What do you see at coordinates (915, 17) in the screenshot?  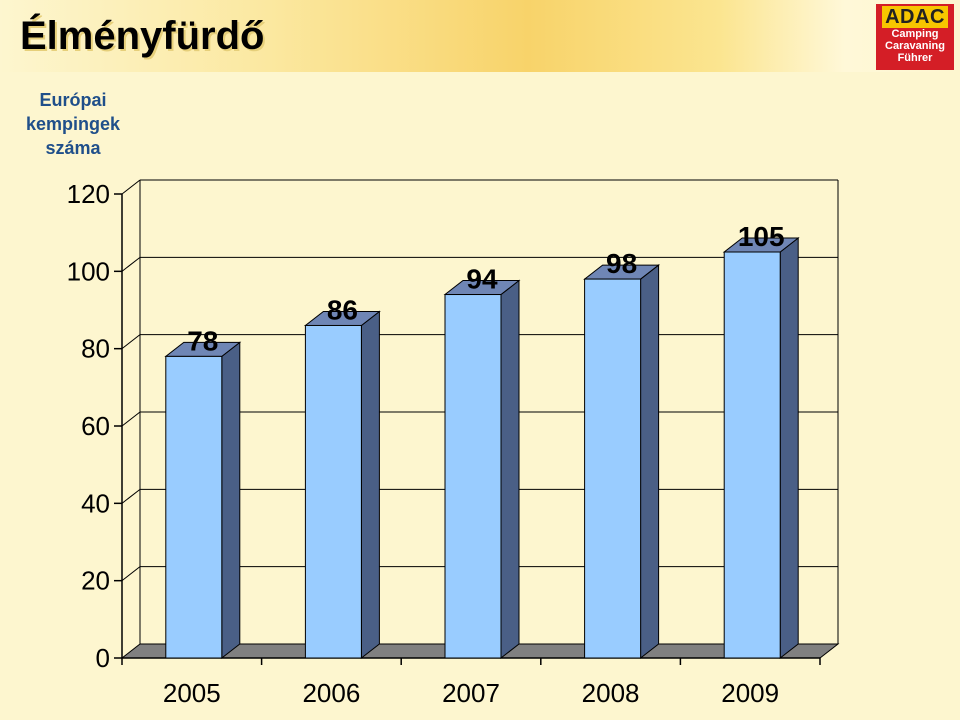 I see `logo-brand: ADAC` at bounding box center [915, 17].